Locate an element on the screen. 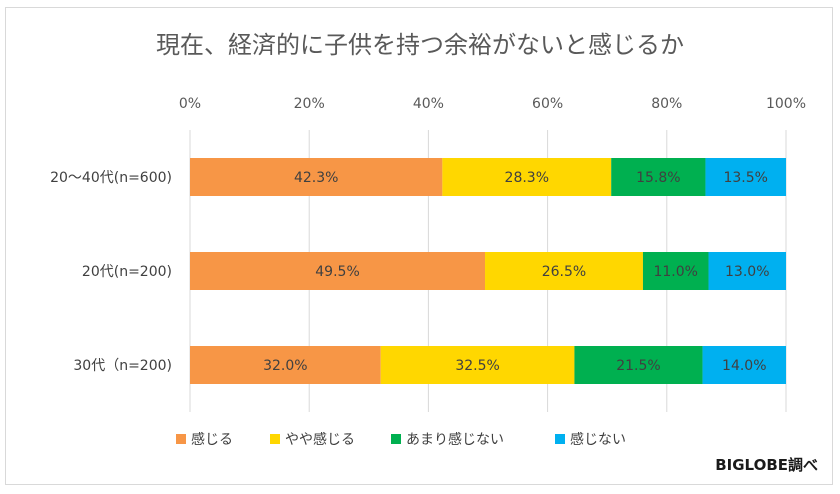 Image resolution: width=840 pixels, height=494 pixels. x-axis-ticks: 0% 20% 40% 60% 80% 100% is located at coordinates (492, 104).